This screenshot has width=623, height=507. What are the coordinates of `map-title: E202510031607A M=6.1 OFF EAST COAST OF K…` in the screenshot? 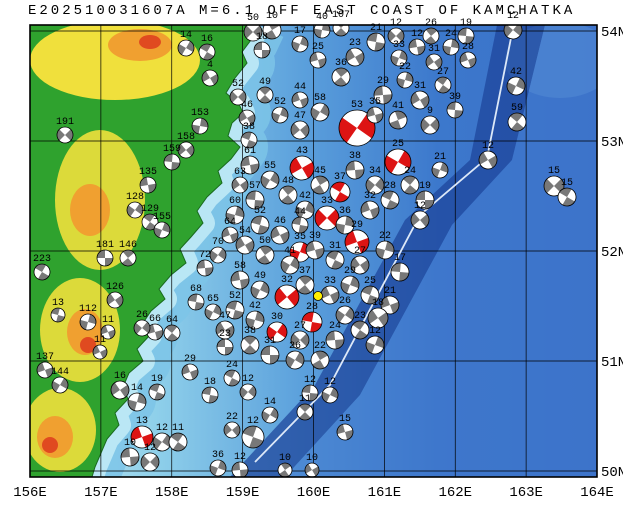 It's located at (302, 11).